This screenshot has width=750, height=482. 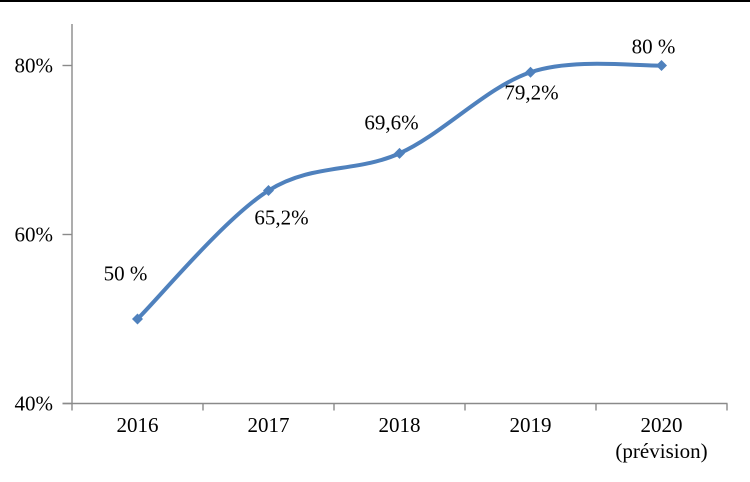 I want to click on data-label: 79,2%, so click(x=531, y=92).